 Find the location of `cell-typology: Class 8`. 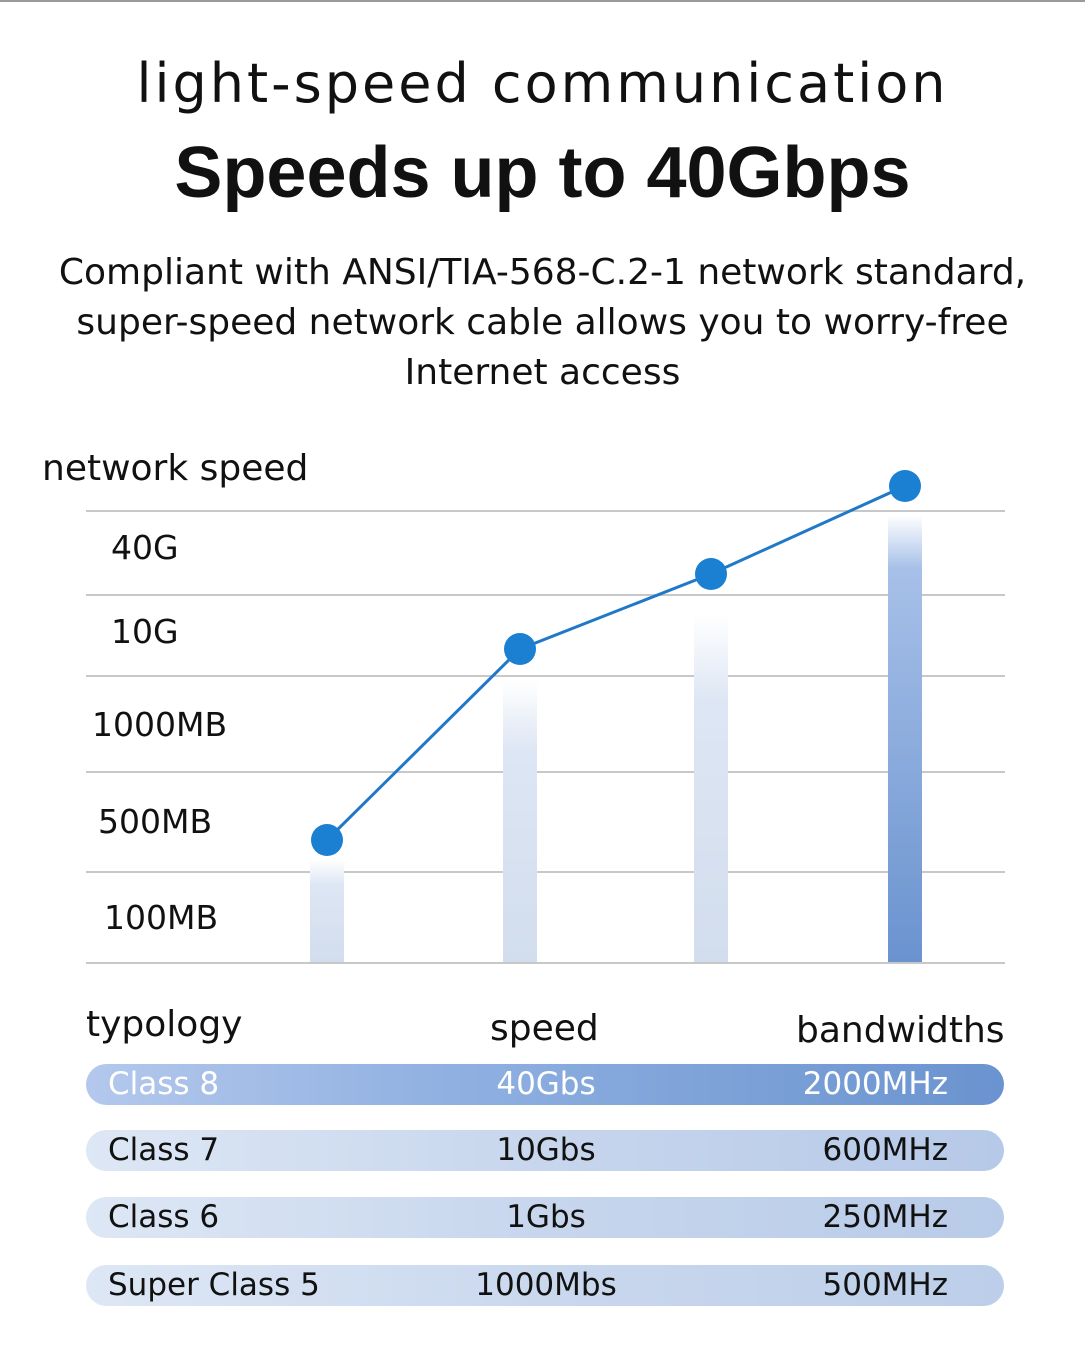

cell-typology: Class 8 is located at coordinates (164, 1084).